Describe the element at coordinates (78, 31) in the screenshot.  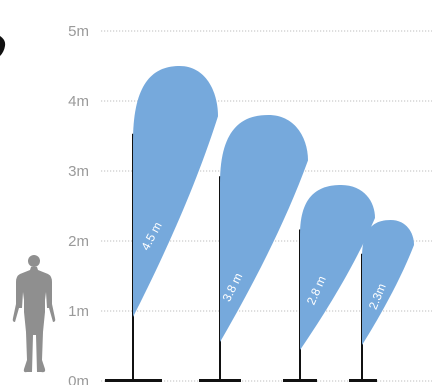
I see `scale-label-5m: 5m` at that location.